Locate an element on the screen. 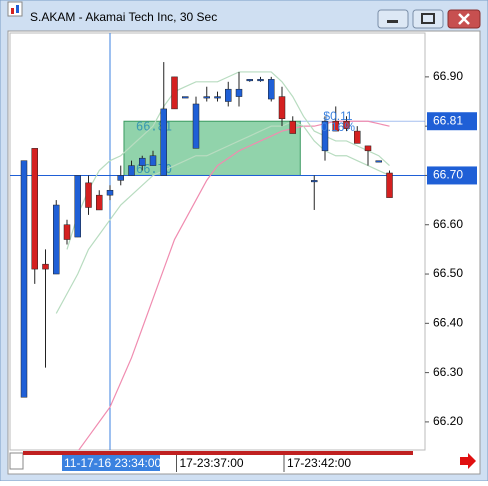 The width and height of the screenshot is (488, 486). scroll-box is located at coordinates (16, 461).